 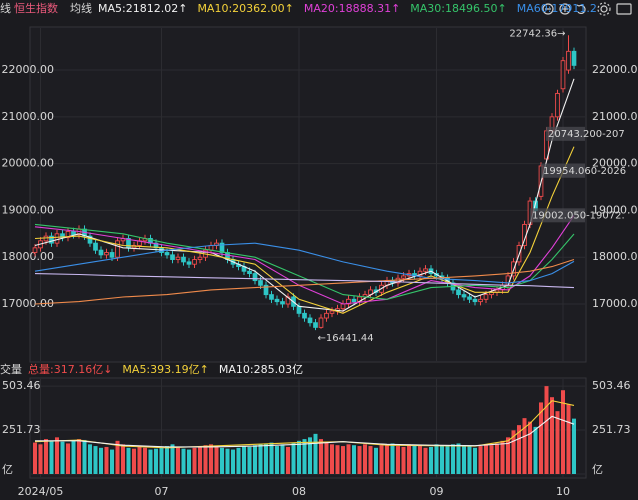 What do you see at coordinates (548, 9) in the screenshot?
I see `zoom-out` at bounding box center [548, 9].